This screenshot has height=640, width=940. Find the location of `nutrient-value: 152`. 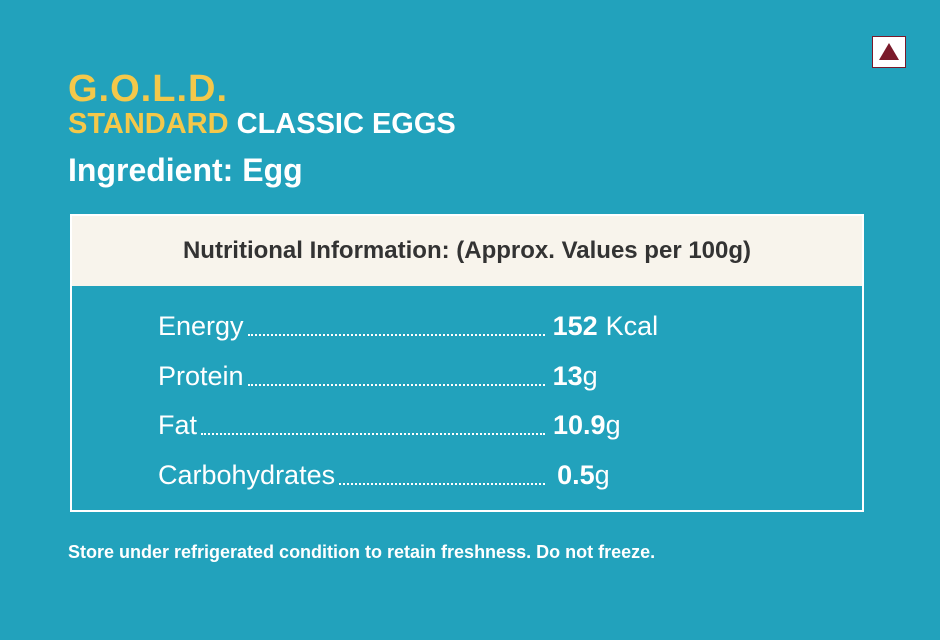

nutrient-value: 152 is located at coordinates (575, 326).